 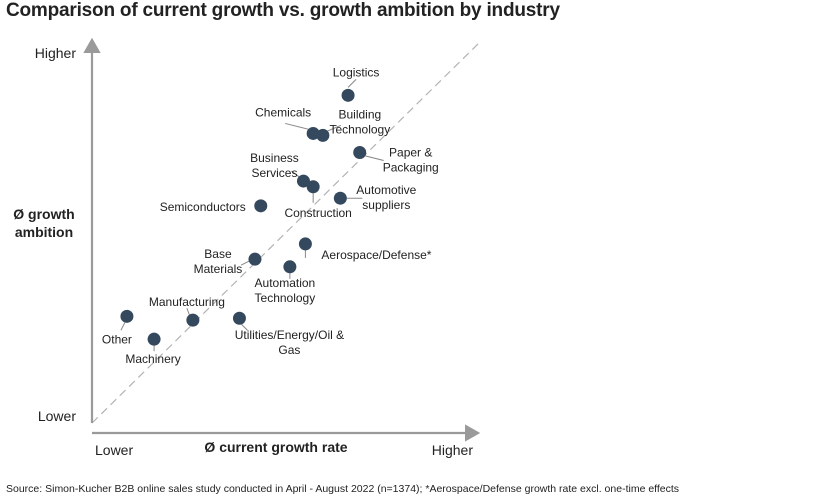 What do you see at coordinates (239, 318) in the screenshot?
I see `point-utilities-energy-oil-gas` at bounding box center [239, 318].